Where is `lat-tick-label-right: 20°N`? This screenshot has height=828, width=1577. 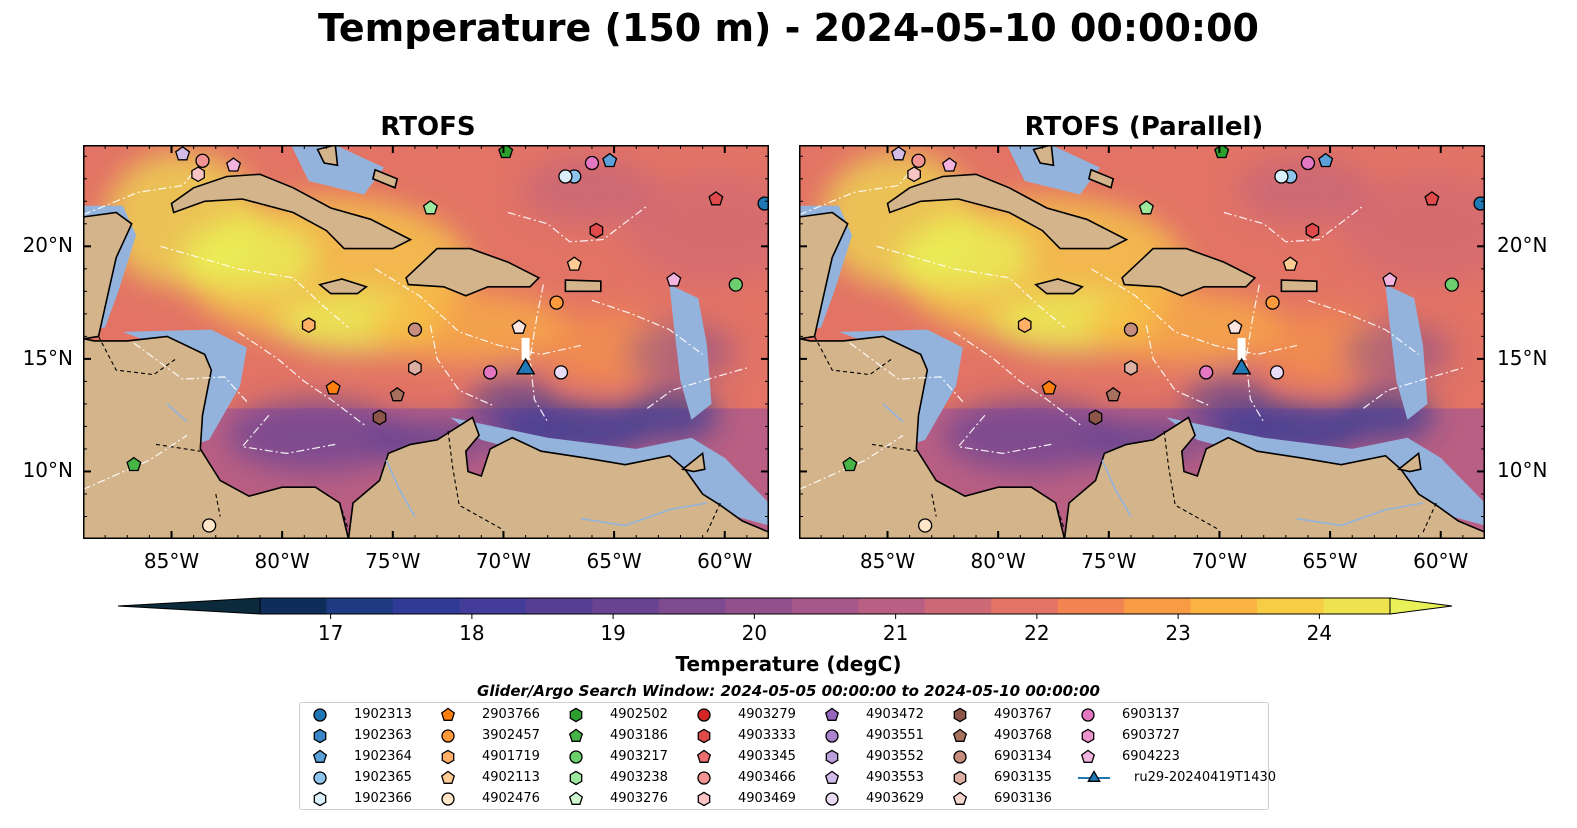 lat-tick-label-right: 20°N is located at coordinates (1522, 245).